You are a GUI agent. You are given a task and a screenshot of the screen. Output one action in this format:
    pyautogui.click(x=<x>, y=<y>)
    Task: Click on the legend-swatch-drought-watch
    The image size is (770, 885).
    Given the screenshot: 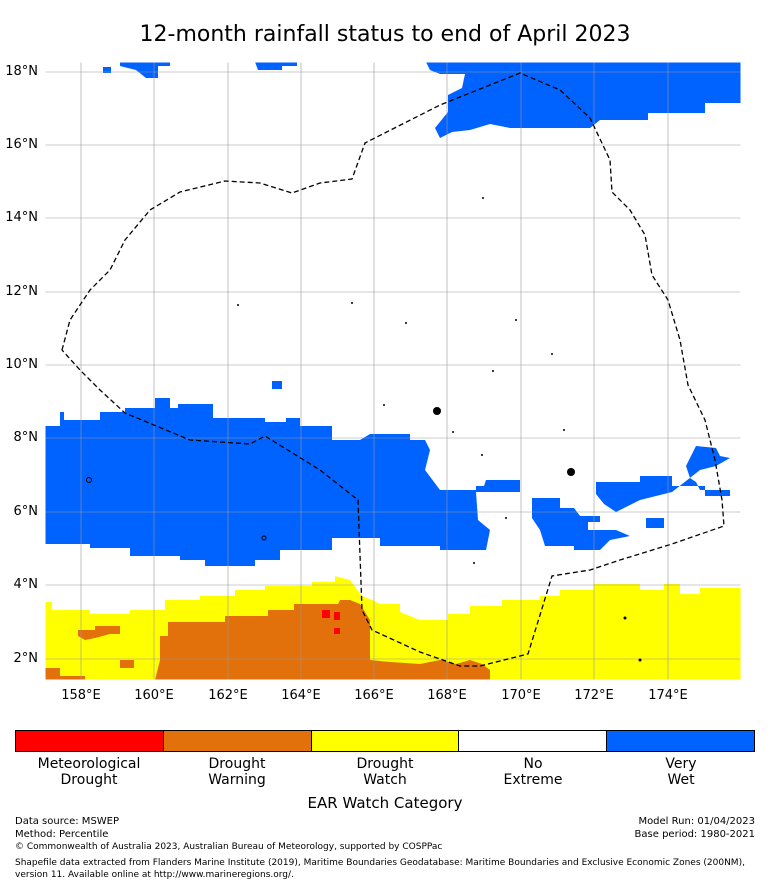 What is the action you would take?
    pyautogui.click(x=385, y=741)
    